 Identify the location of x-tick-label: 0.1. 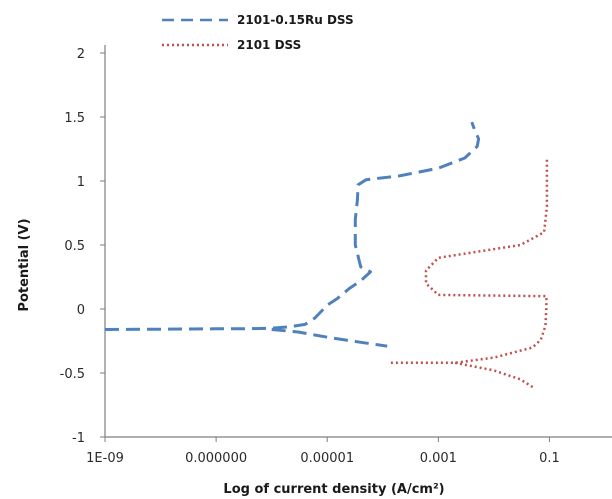
(549, 458).